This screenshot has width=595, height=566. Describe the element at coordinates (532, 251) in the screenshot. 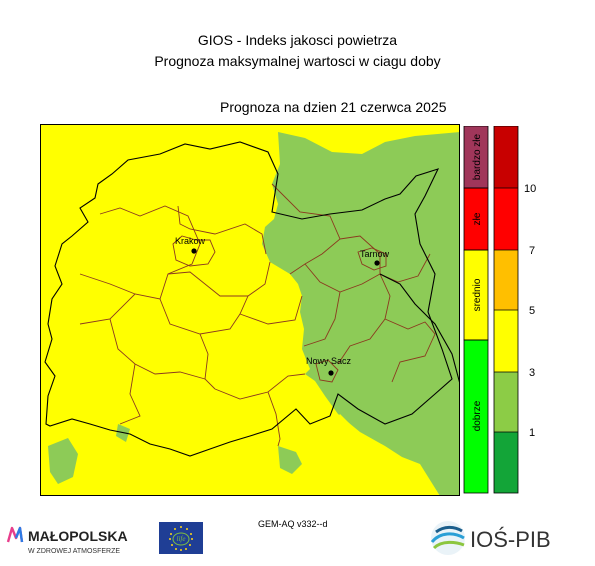

I see `scale-tick: 7` at that location.